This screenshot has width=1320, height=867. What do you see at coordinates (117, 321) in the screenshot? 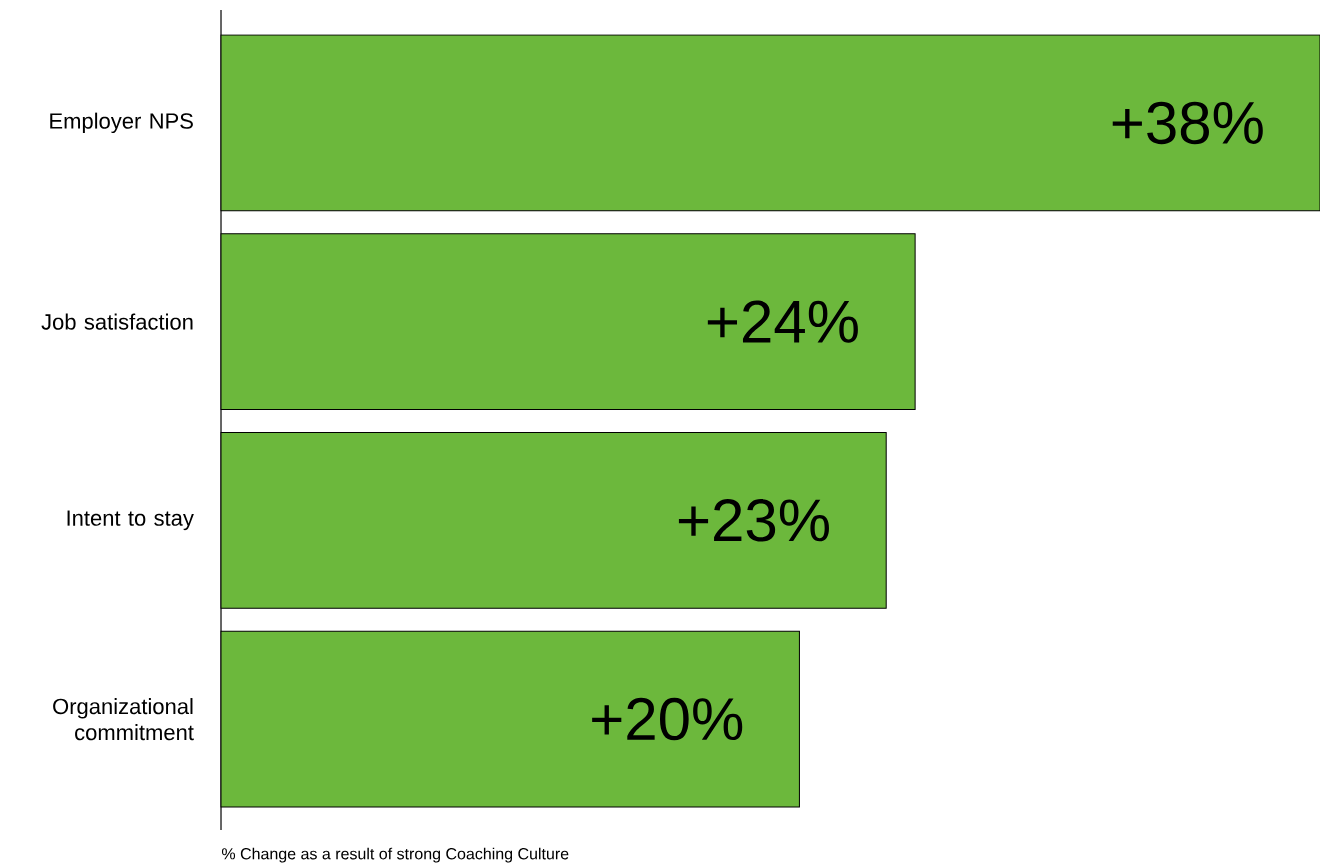
I see `y-tick-label: Job satisfaction` at bounding box center [117, 321].